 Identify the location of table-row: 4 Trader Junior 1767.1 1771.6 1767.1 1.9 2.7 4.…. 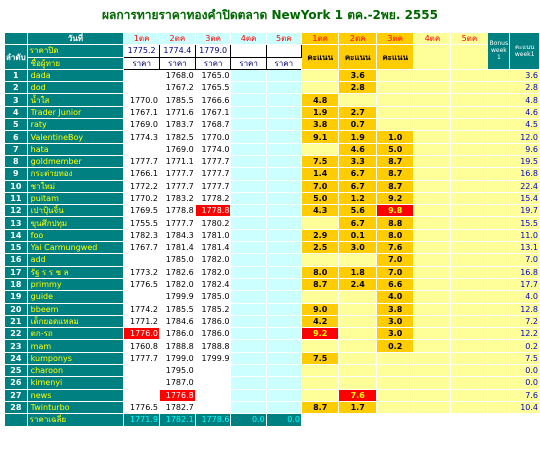
(272, 112).